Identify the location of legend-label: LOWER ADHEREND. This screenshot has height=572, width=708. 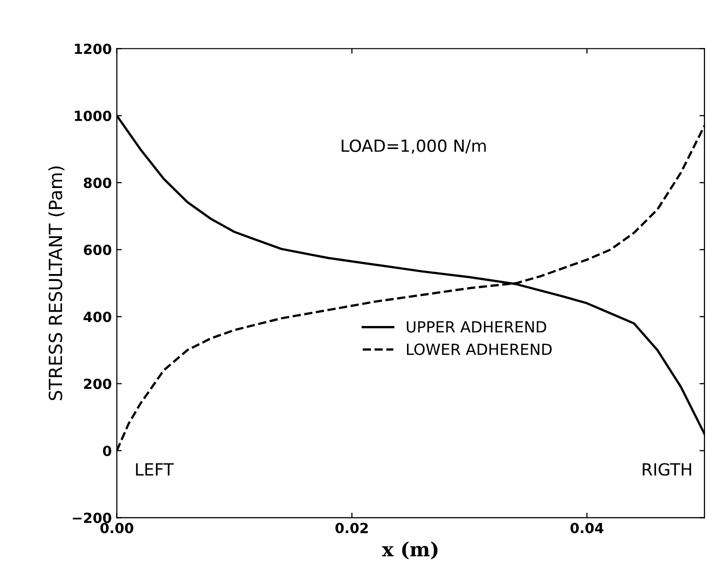
(479, 350).